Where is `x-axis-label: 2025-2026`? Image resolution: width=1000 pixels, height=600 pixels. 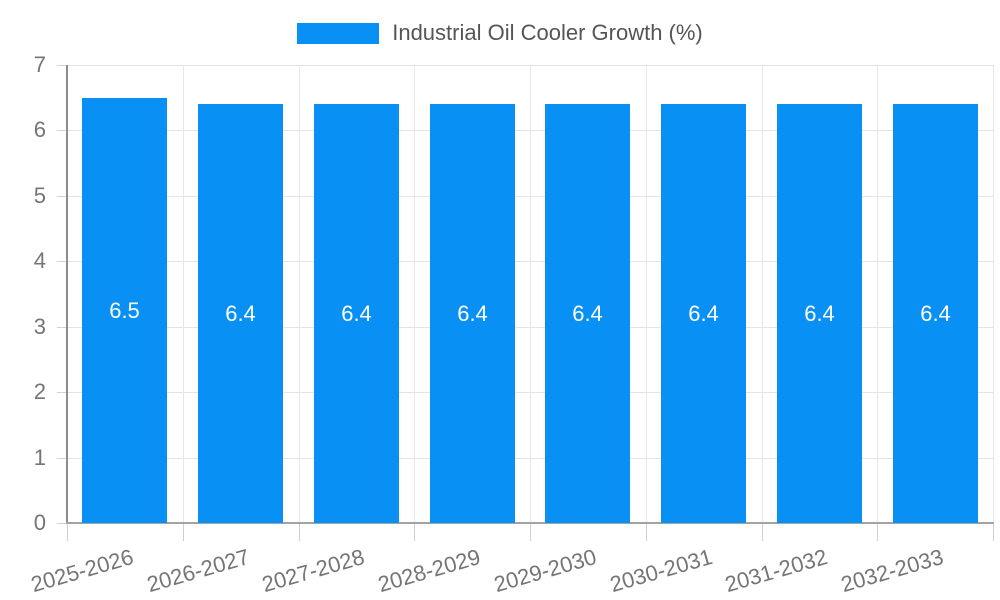 x-axis-label: 2025-2026 is located at coordinates (81, 571).